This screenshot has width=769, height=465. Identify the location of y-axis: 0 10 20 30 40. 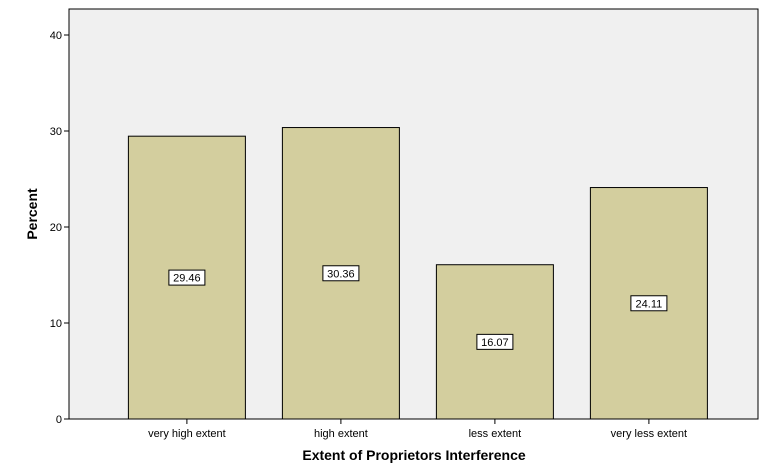
(59, 228).